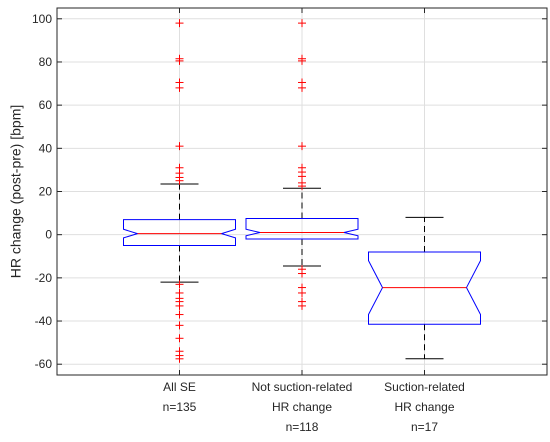  What do you see at coordinates (180, 407) in the screenshot?
I see `x-tick-label: n=135` at bounding box center [180, 407].